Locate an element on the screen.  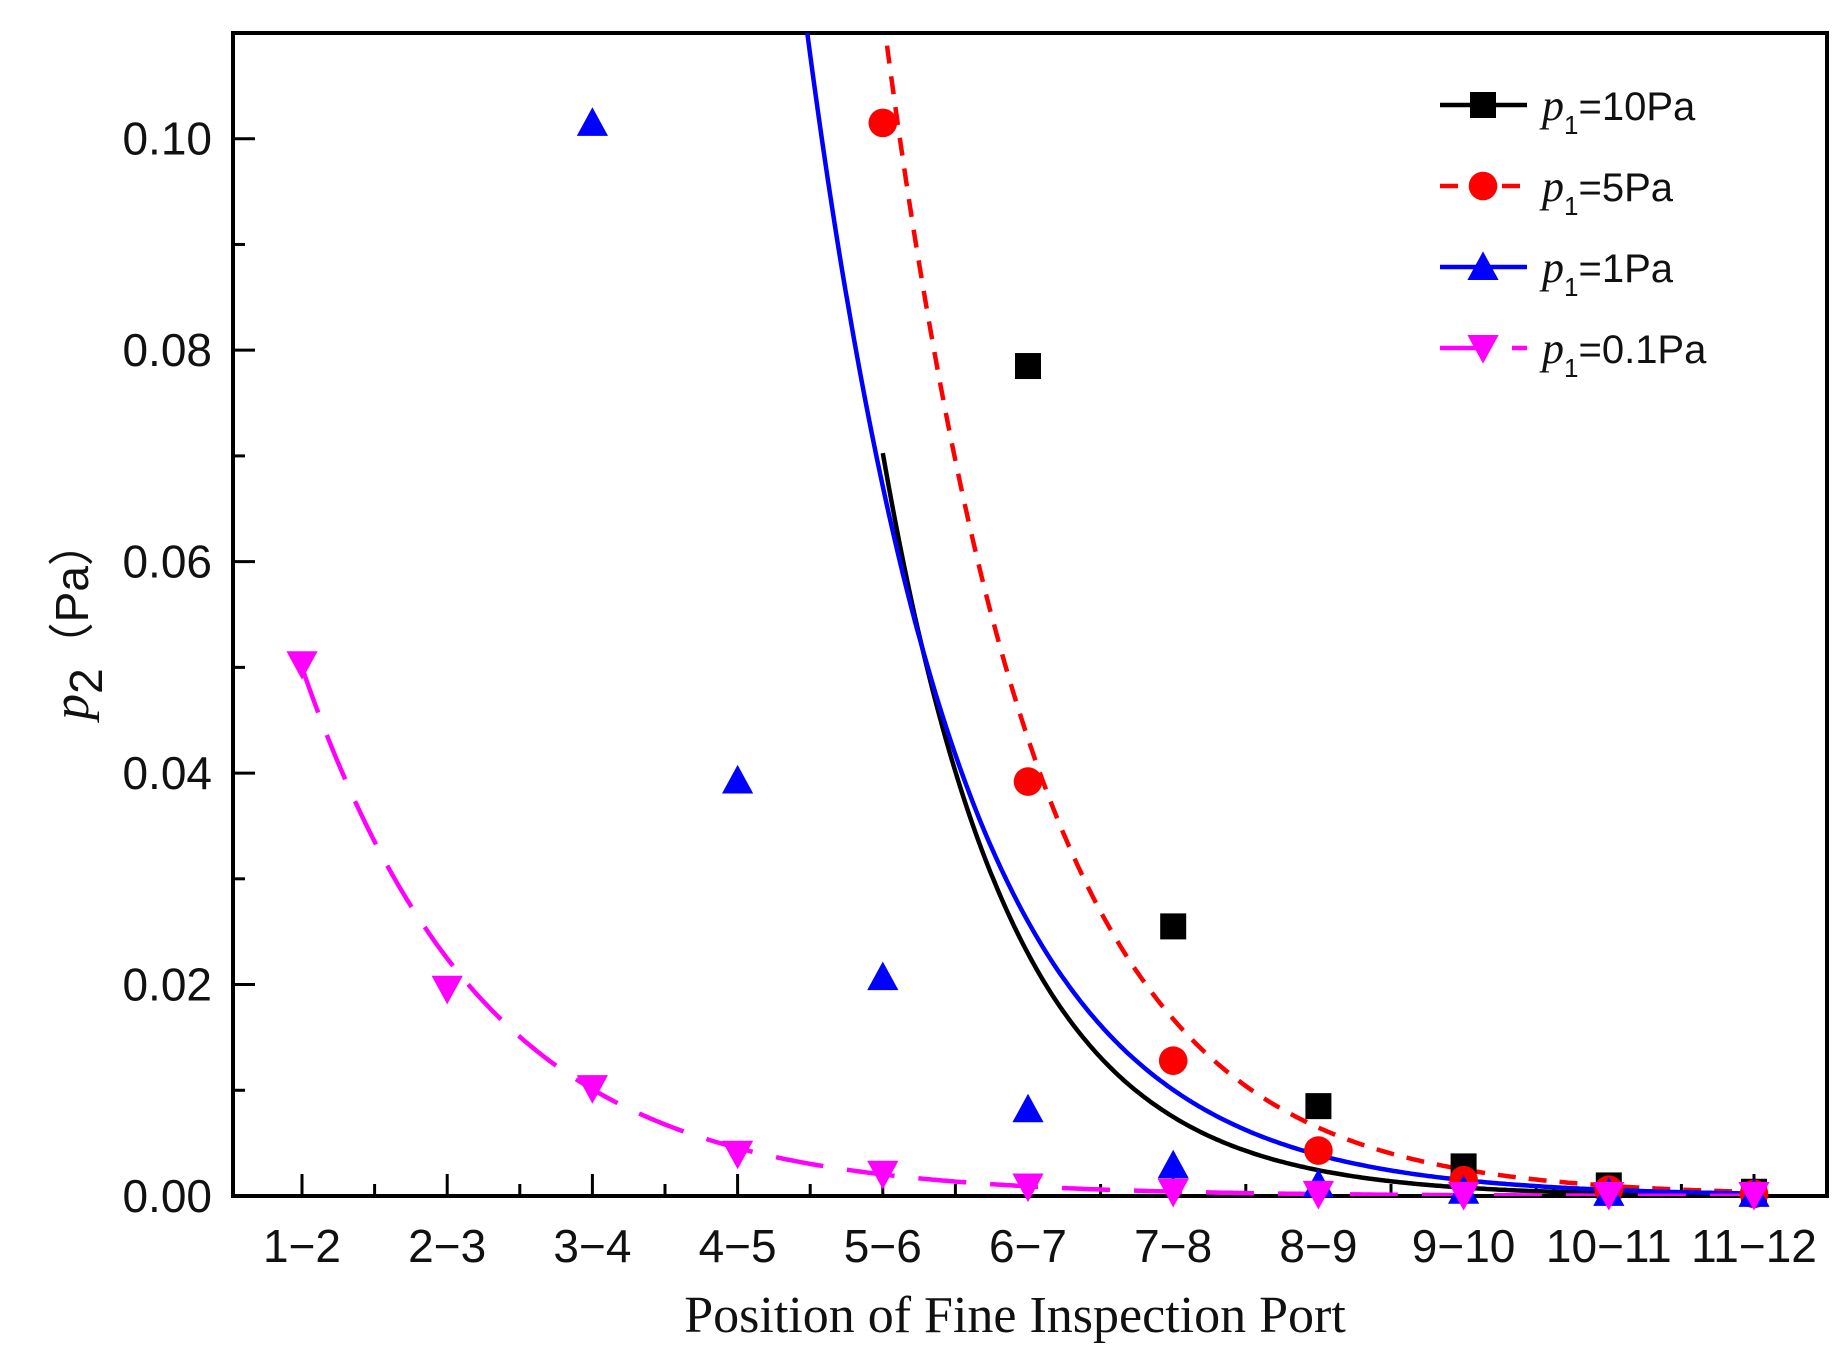
y-axis-title: p2（Pa） is located at coordinates (77, 622).